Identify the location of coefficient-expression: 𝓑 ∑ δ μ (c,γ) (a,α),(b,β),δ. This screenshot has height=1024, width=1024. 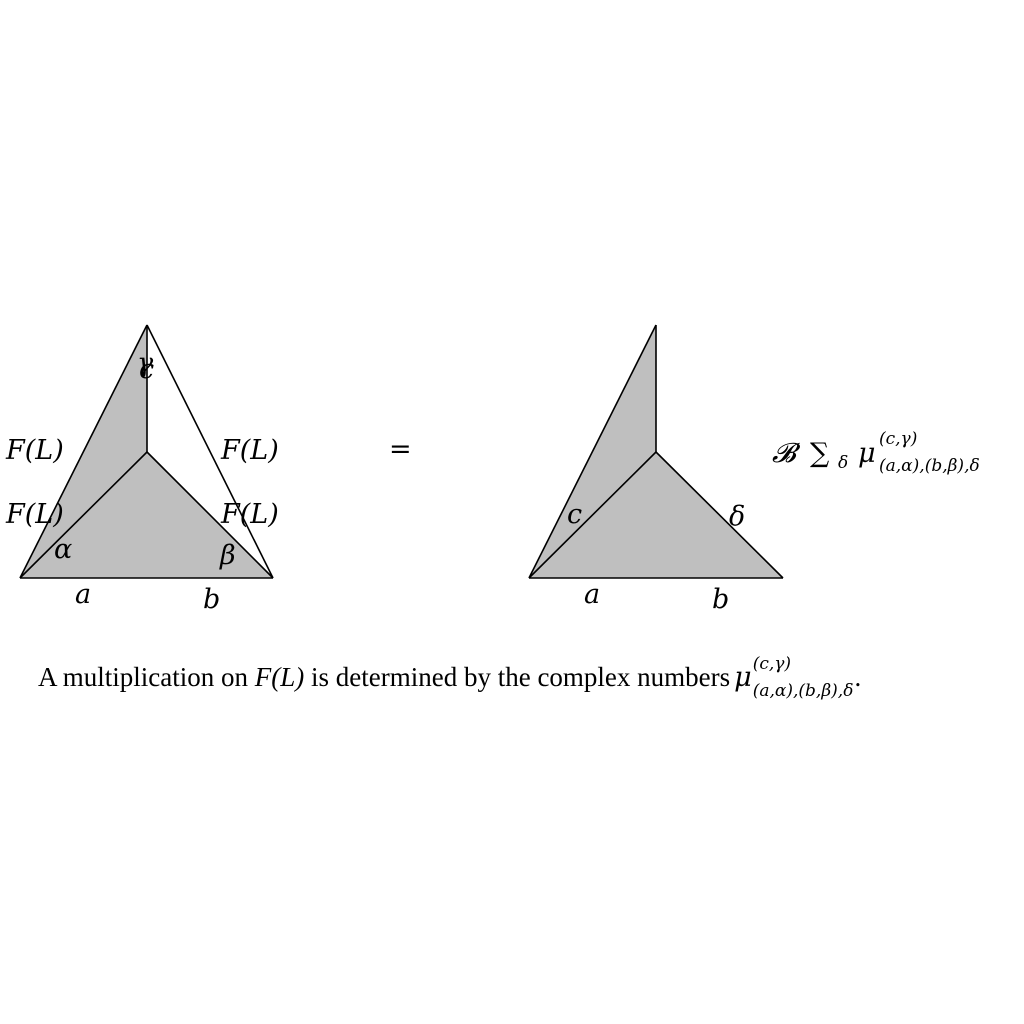
(876, 452).